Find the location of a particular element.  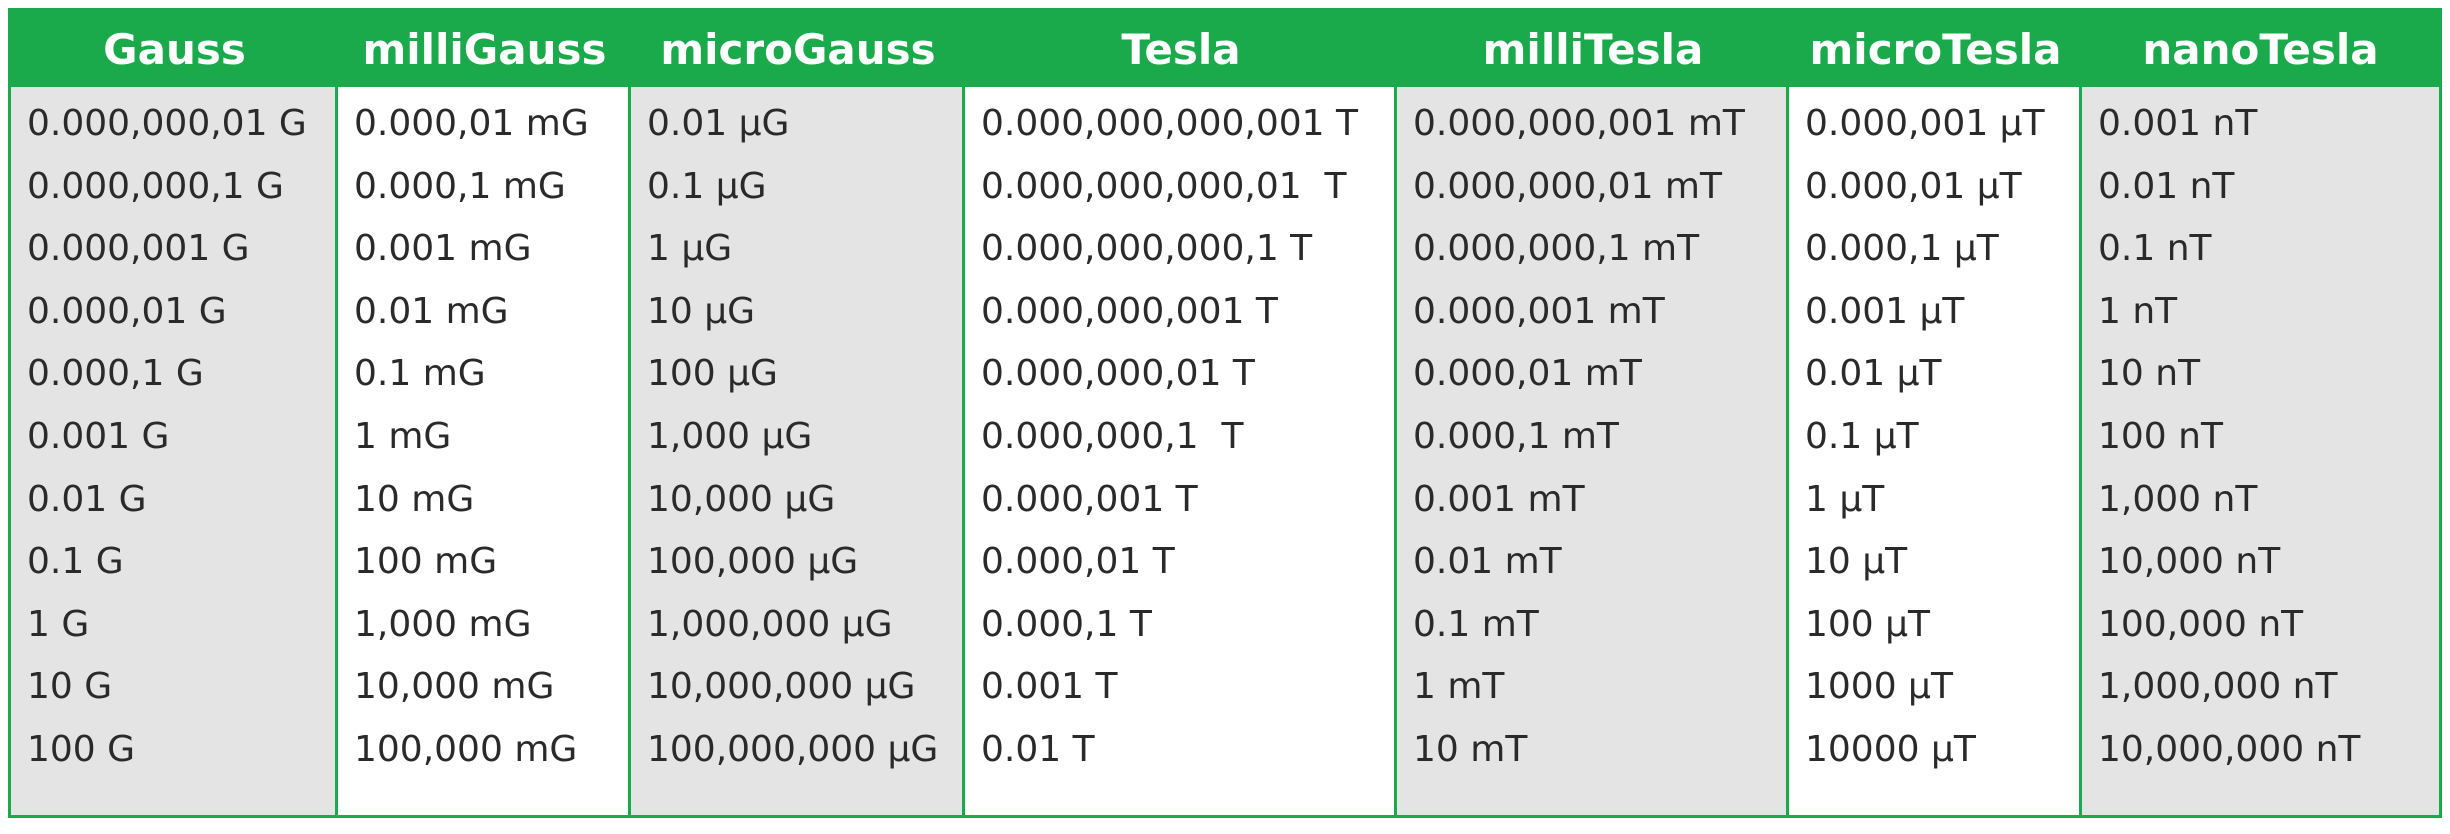

table-cell: 0.000,000,01 G is located at coordinates (167, 123).